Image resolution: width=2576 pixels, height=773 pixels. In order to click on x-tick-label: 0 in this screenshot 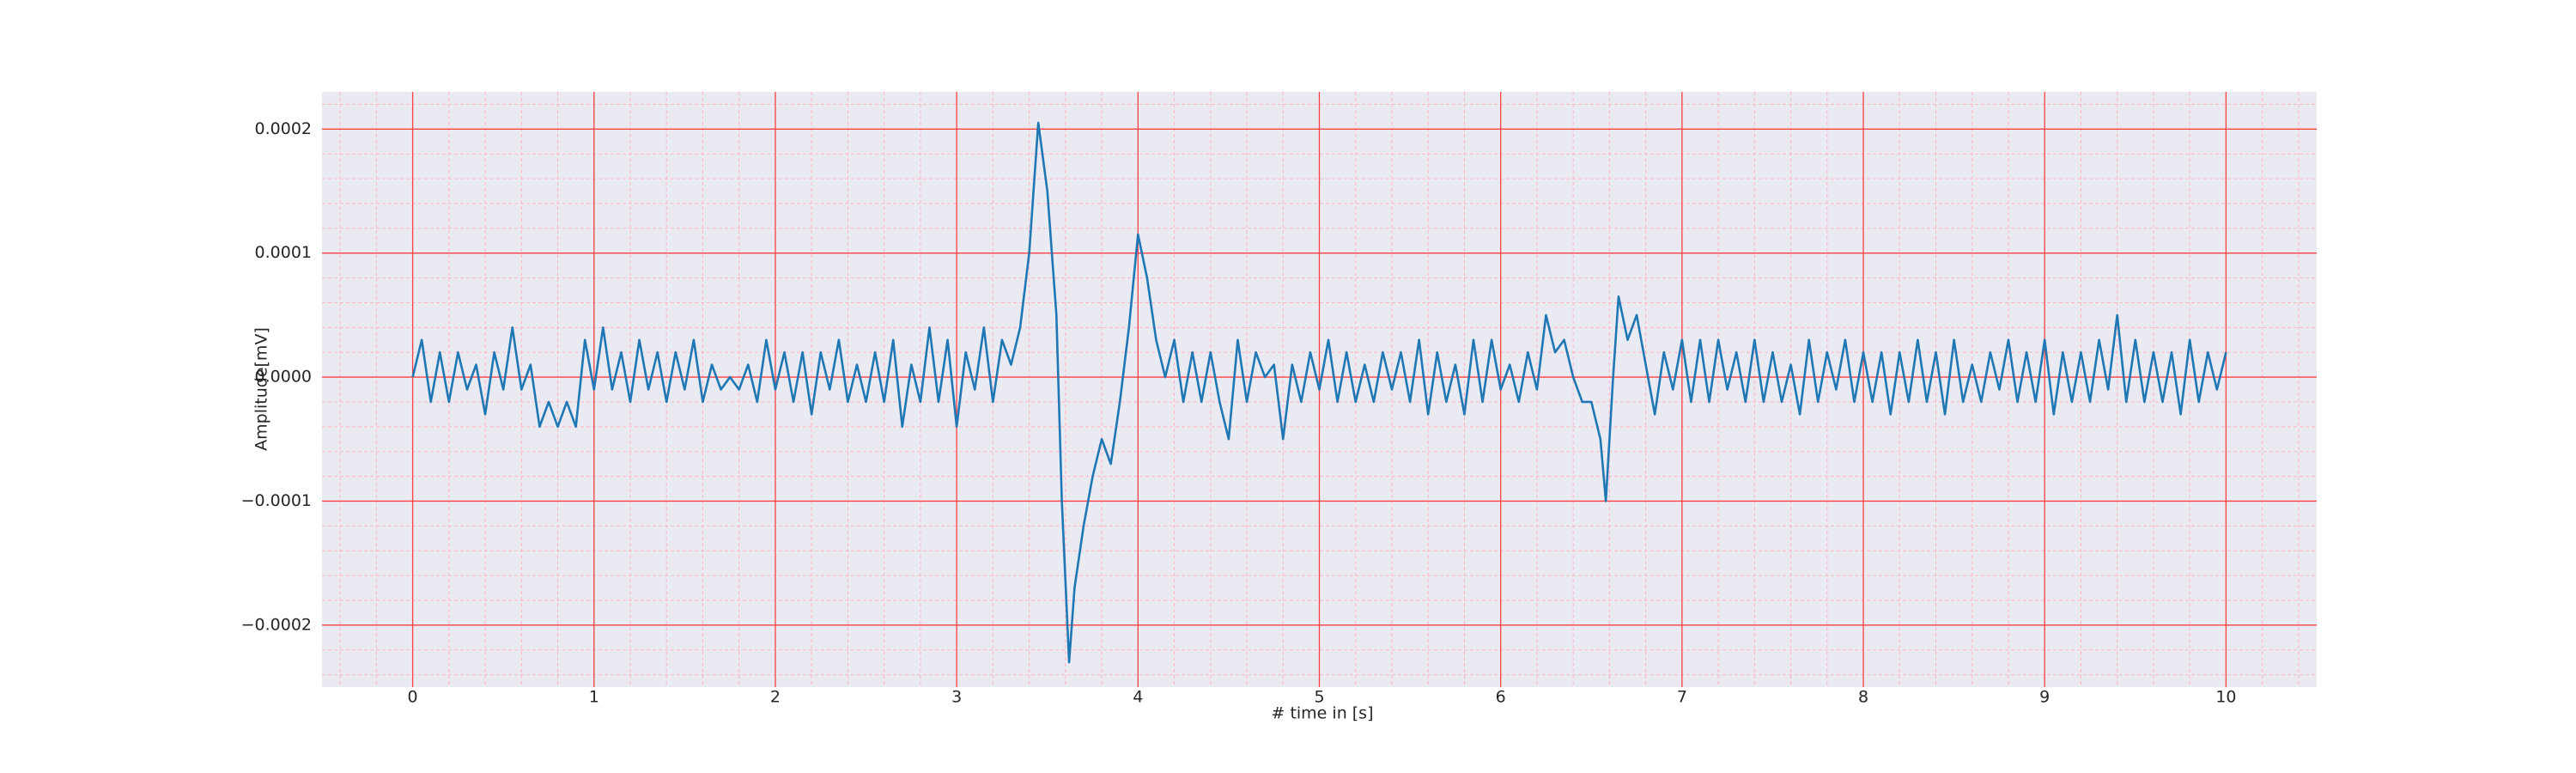, I will do `click(413, 697)`.